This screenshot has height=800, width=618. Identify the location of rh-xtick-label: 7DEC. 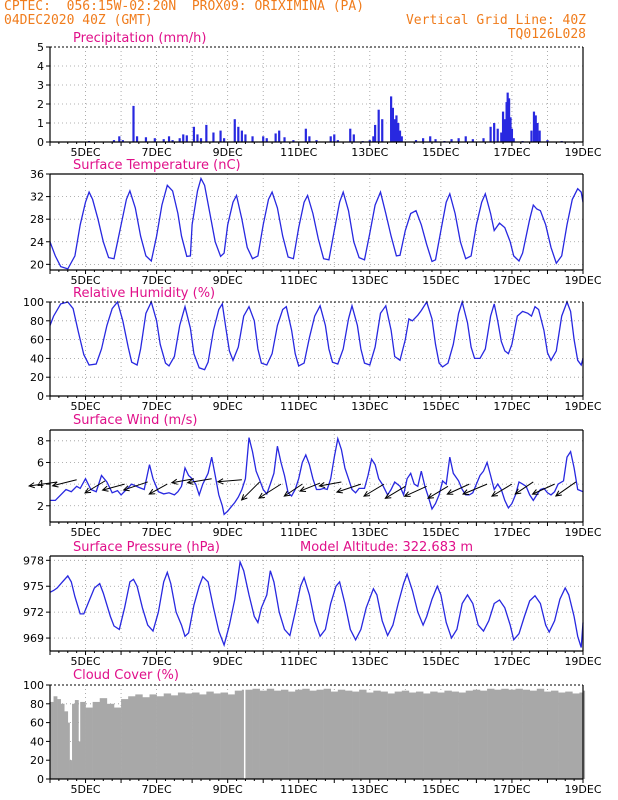
(157, 406).